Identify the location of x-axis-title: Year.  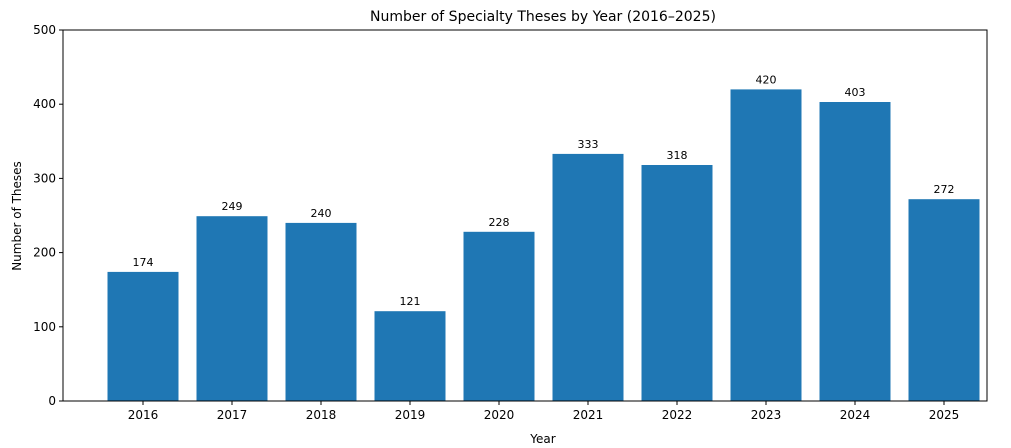
(542, 439).